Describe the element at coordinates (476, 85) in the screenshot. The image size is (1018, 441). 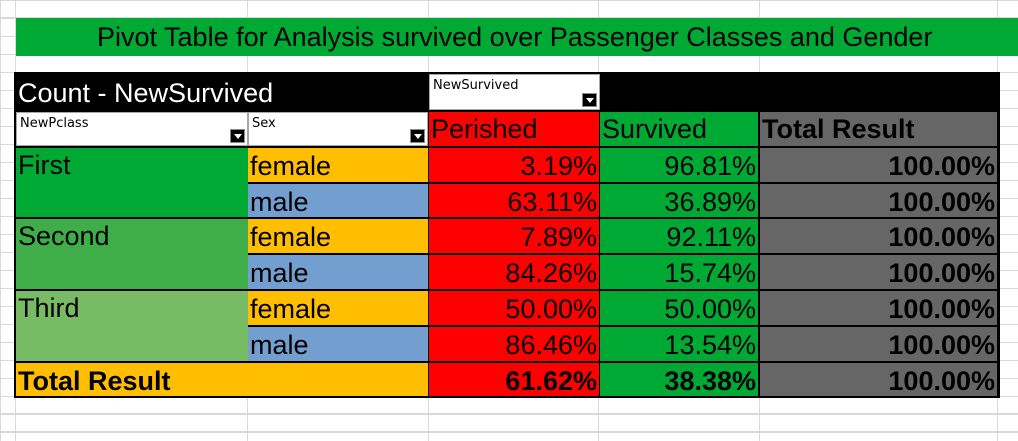
I see `column-field-label: NewSurvived` at that location.